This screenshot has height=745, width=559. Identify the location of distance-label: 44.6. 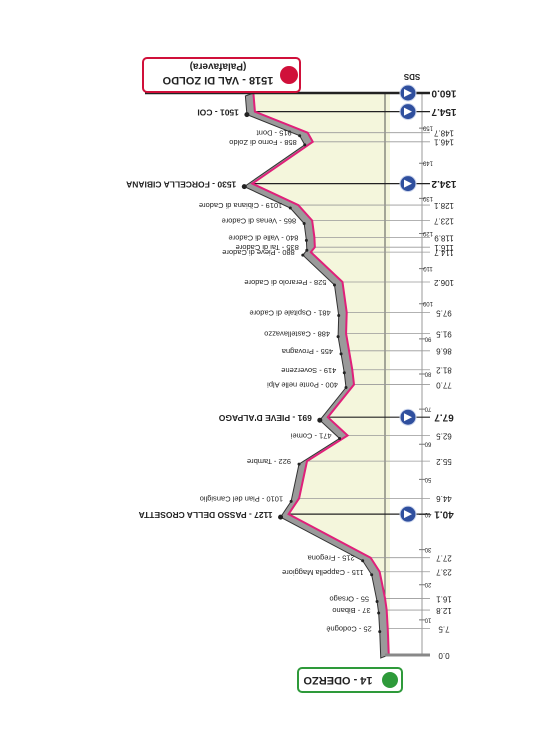
(444, 498).